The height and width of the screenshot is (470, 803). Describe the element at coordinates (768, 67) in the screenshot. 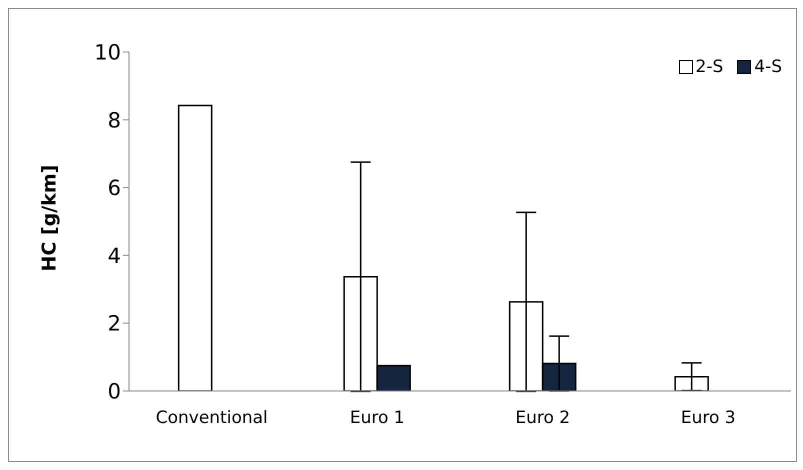

I see `legend-label: 4-S` at that location.